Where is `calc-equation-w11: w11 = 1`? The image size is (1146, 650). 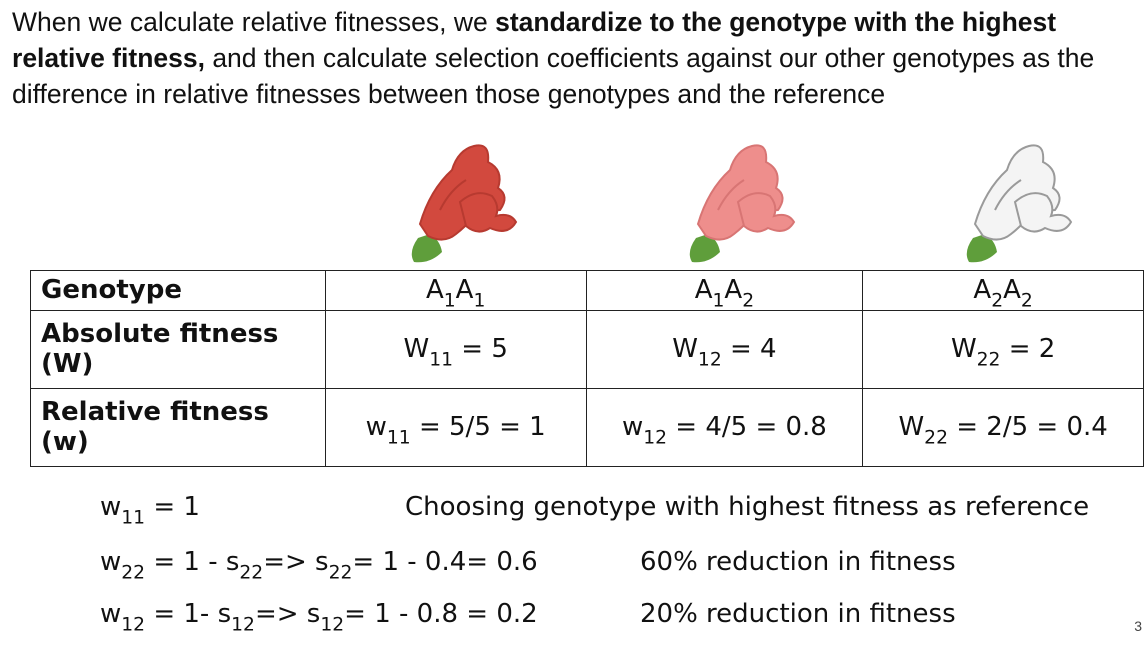
calc-equation-w11: w11 = 1 is located at coordinates (150, 510).